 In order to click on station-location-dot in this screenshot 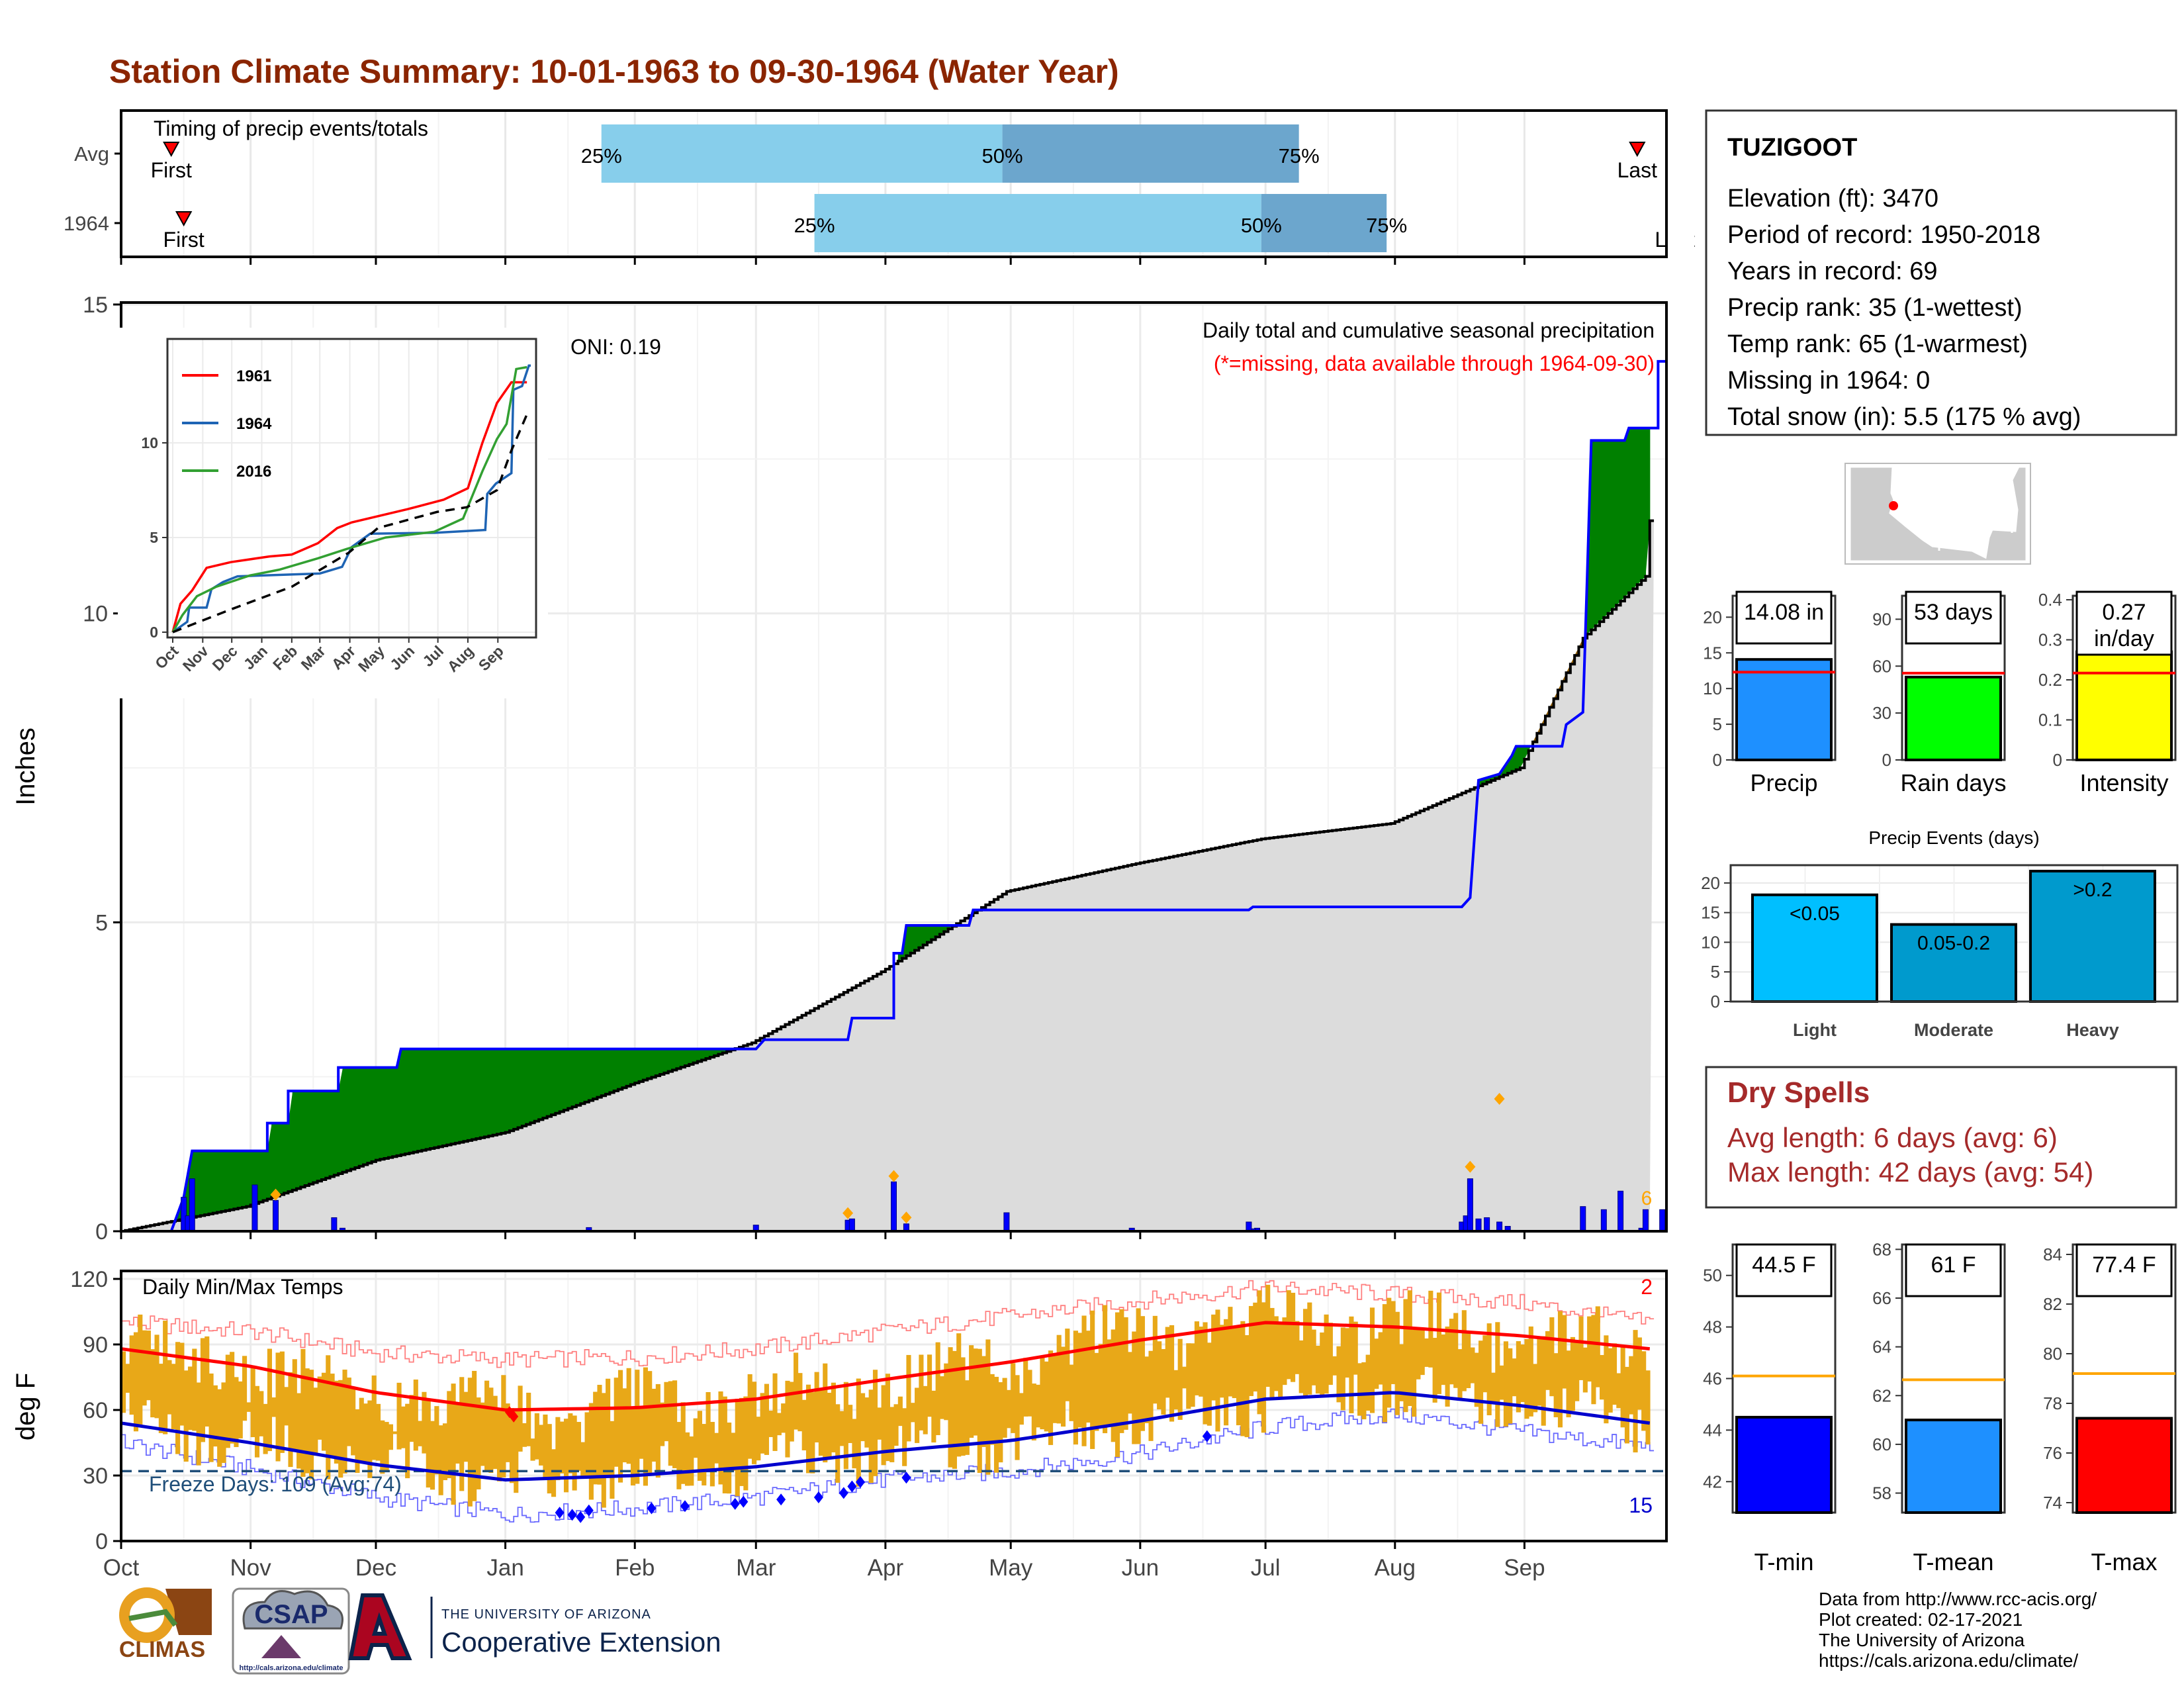, I will do `click(1894, 505)`.